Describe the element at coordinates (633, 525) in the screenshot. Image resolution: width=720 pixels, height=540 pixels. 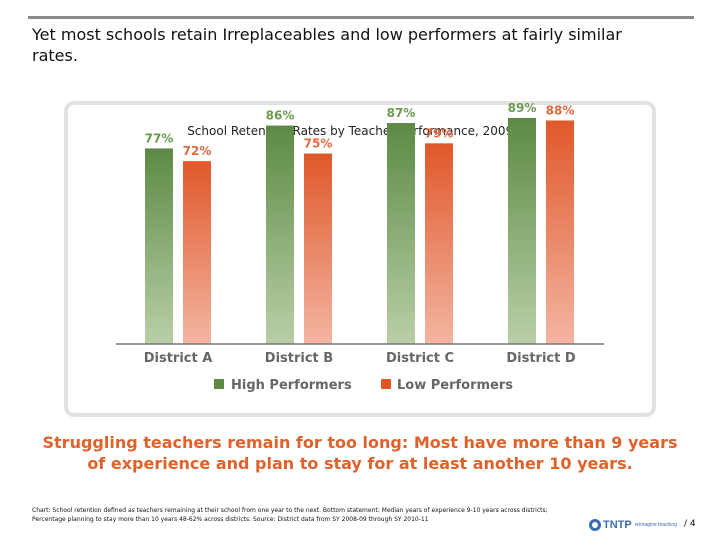
I see `tntp-logo: TNTP reimagine teaching` at that location.